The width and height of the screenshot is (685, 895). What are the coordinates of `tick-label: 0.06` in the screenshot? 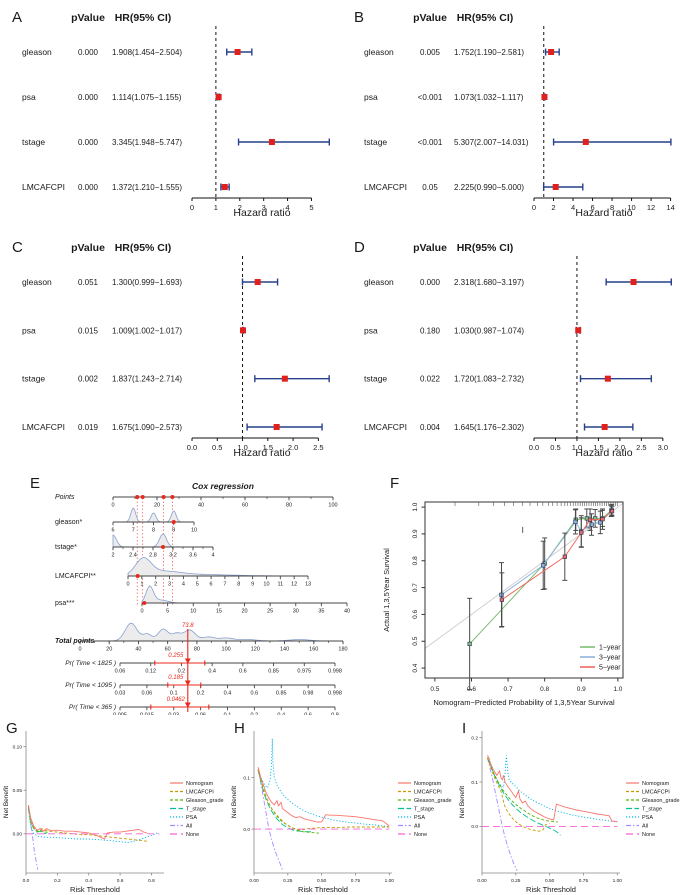 It's located at (200, 714).